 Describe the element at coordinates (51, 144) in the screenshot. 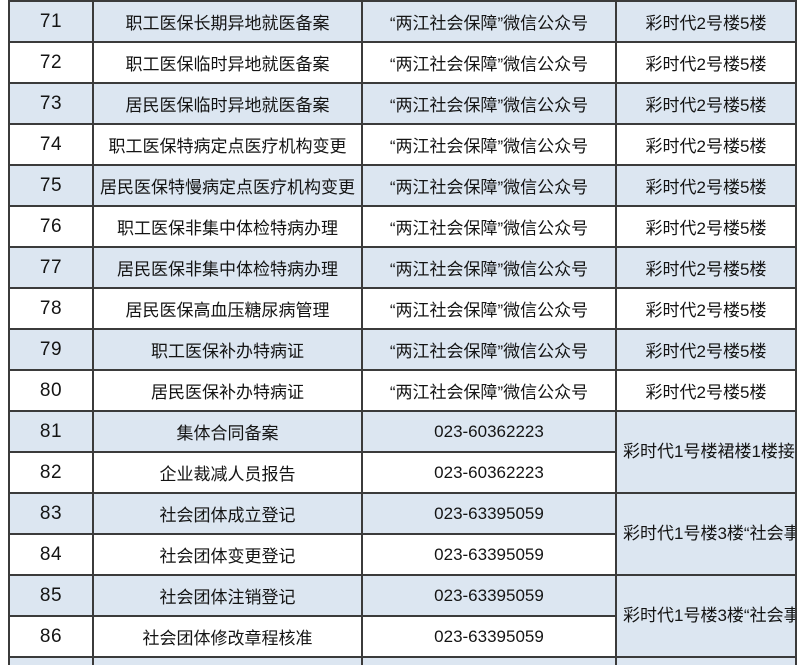

I see `row-number-cell: 74` at that location.